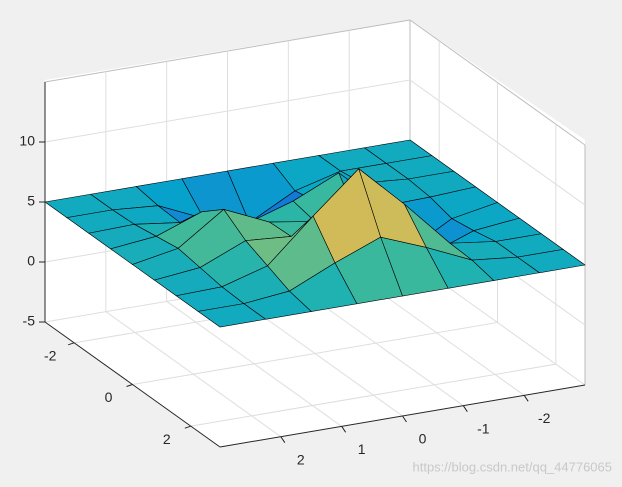 The height and width of the screenshot is (487, 622). What do you see at coordinates (27, 141) in the screenshot?
I see `z-tick-label: 10` at bounding box center [27, 141].